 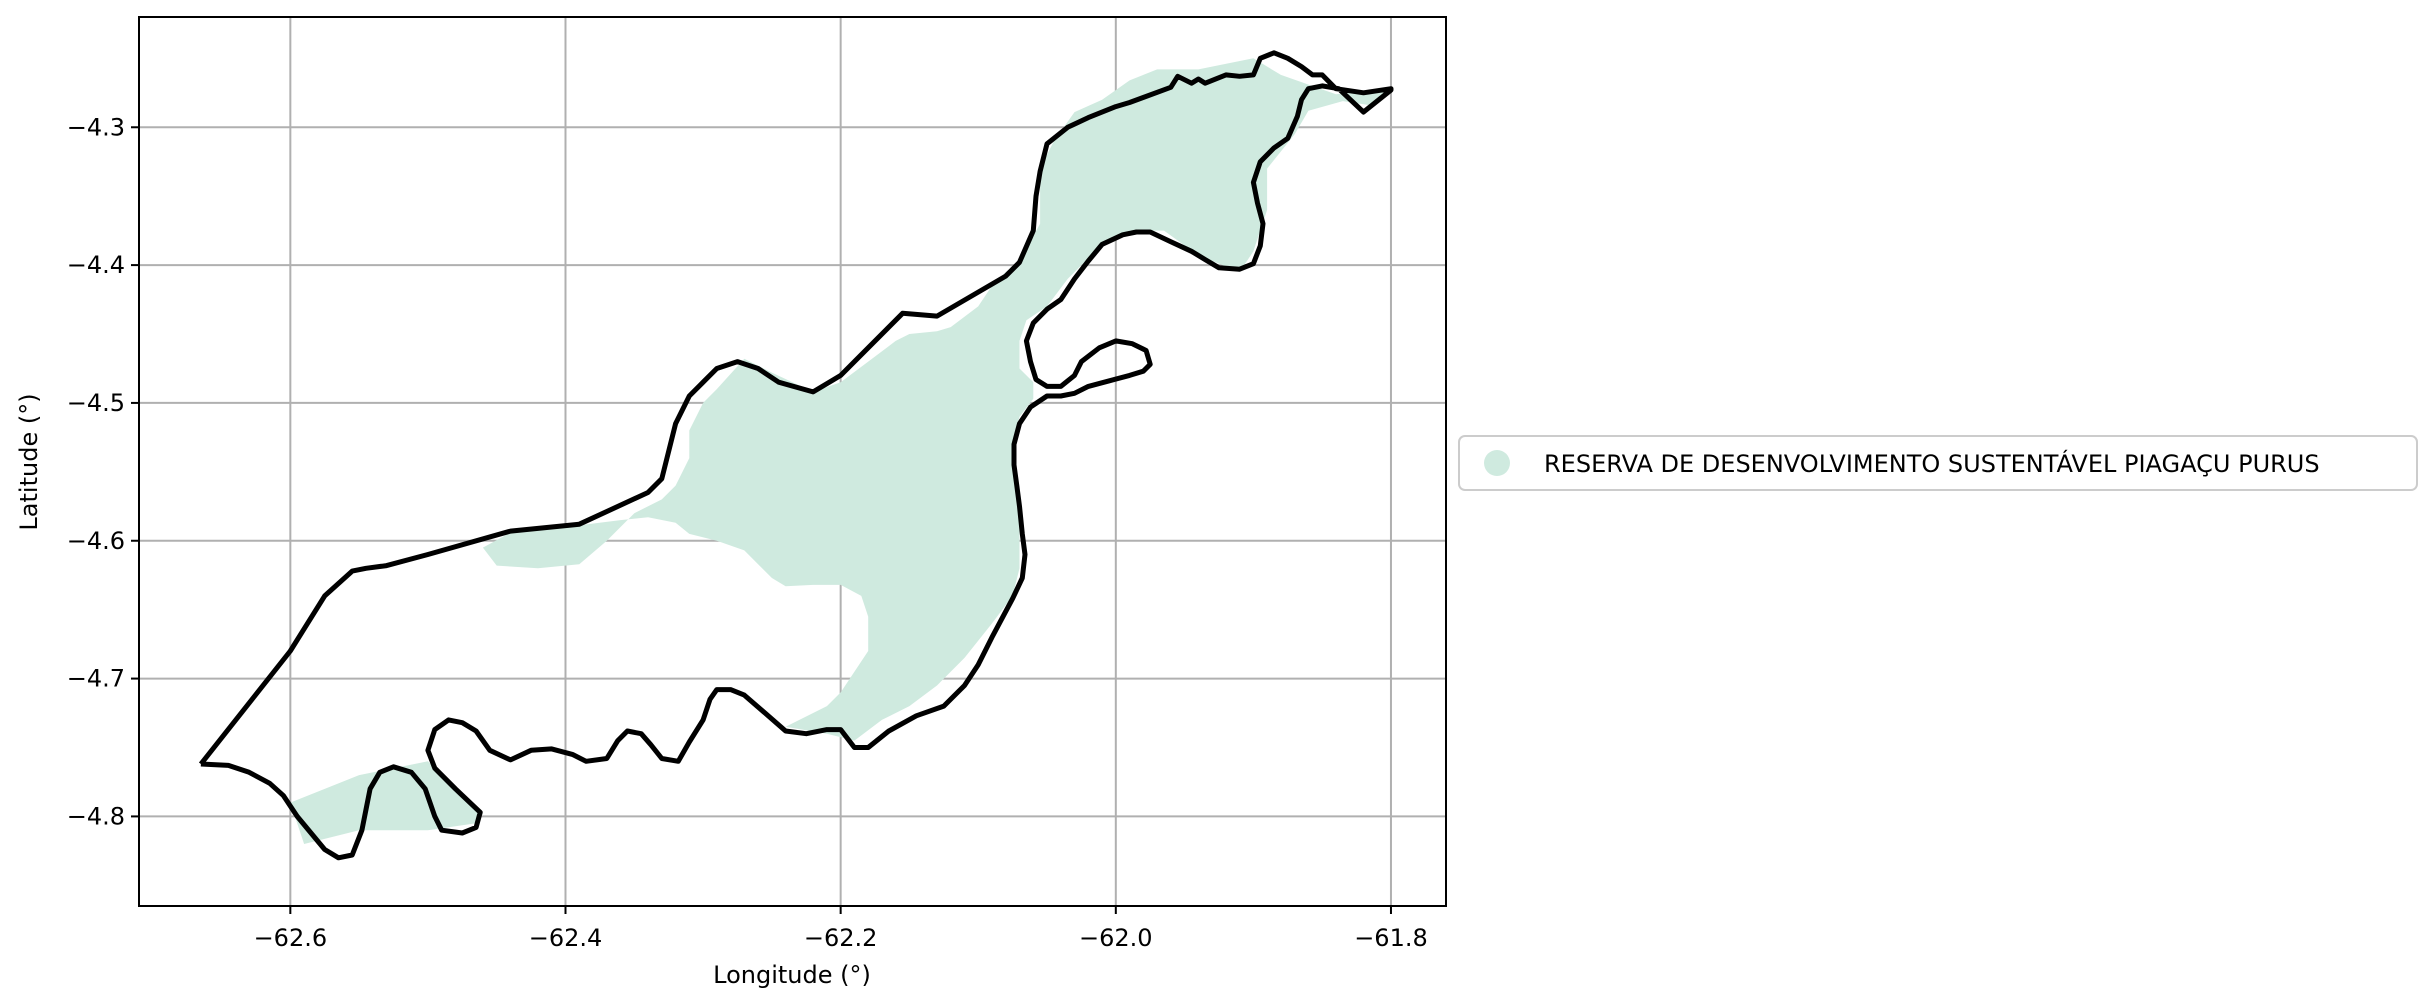 What do you see at coordinates (96, 403) in the screenshot?
I see `y-tick-label-2: −4.5` at bounding box center [96, 403].